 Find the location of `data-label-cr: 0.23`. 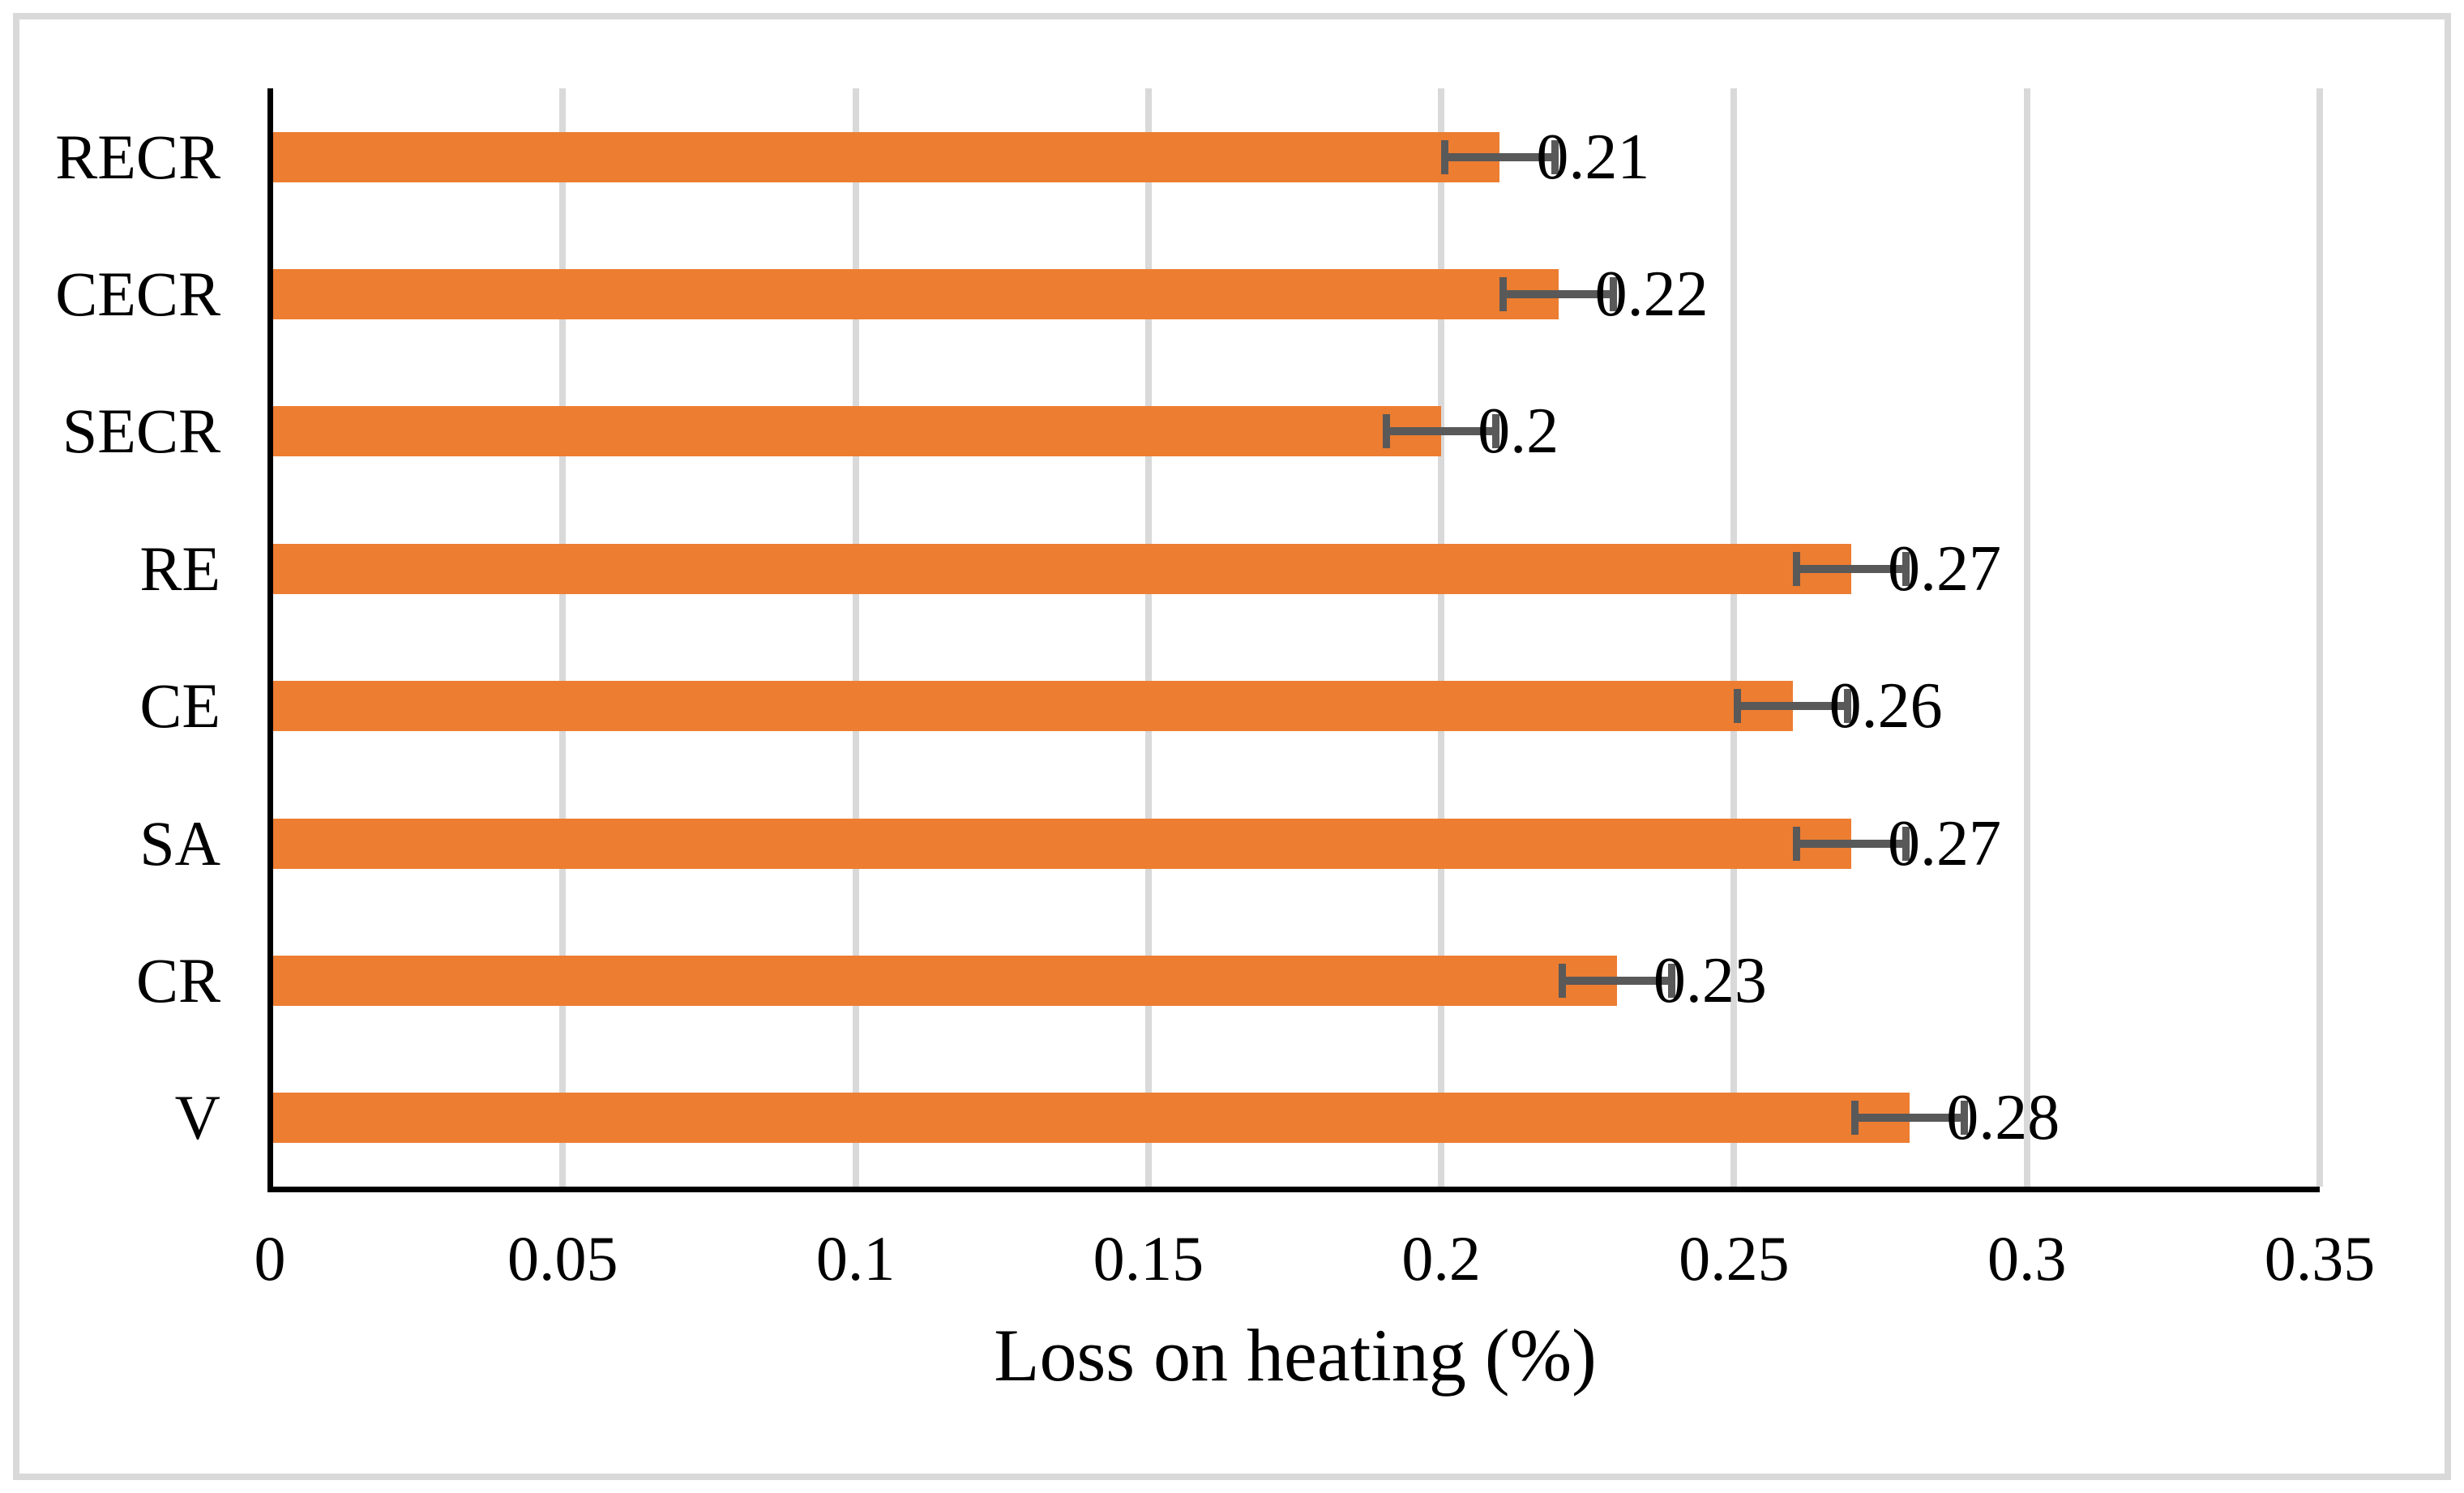

data-label-cr: 0.23 is located at coordinates (1710, 980).